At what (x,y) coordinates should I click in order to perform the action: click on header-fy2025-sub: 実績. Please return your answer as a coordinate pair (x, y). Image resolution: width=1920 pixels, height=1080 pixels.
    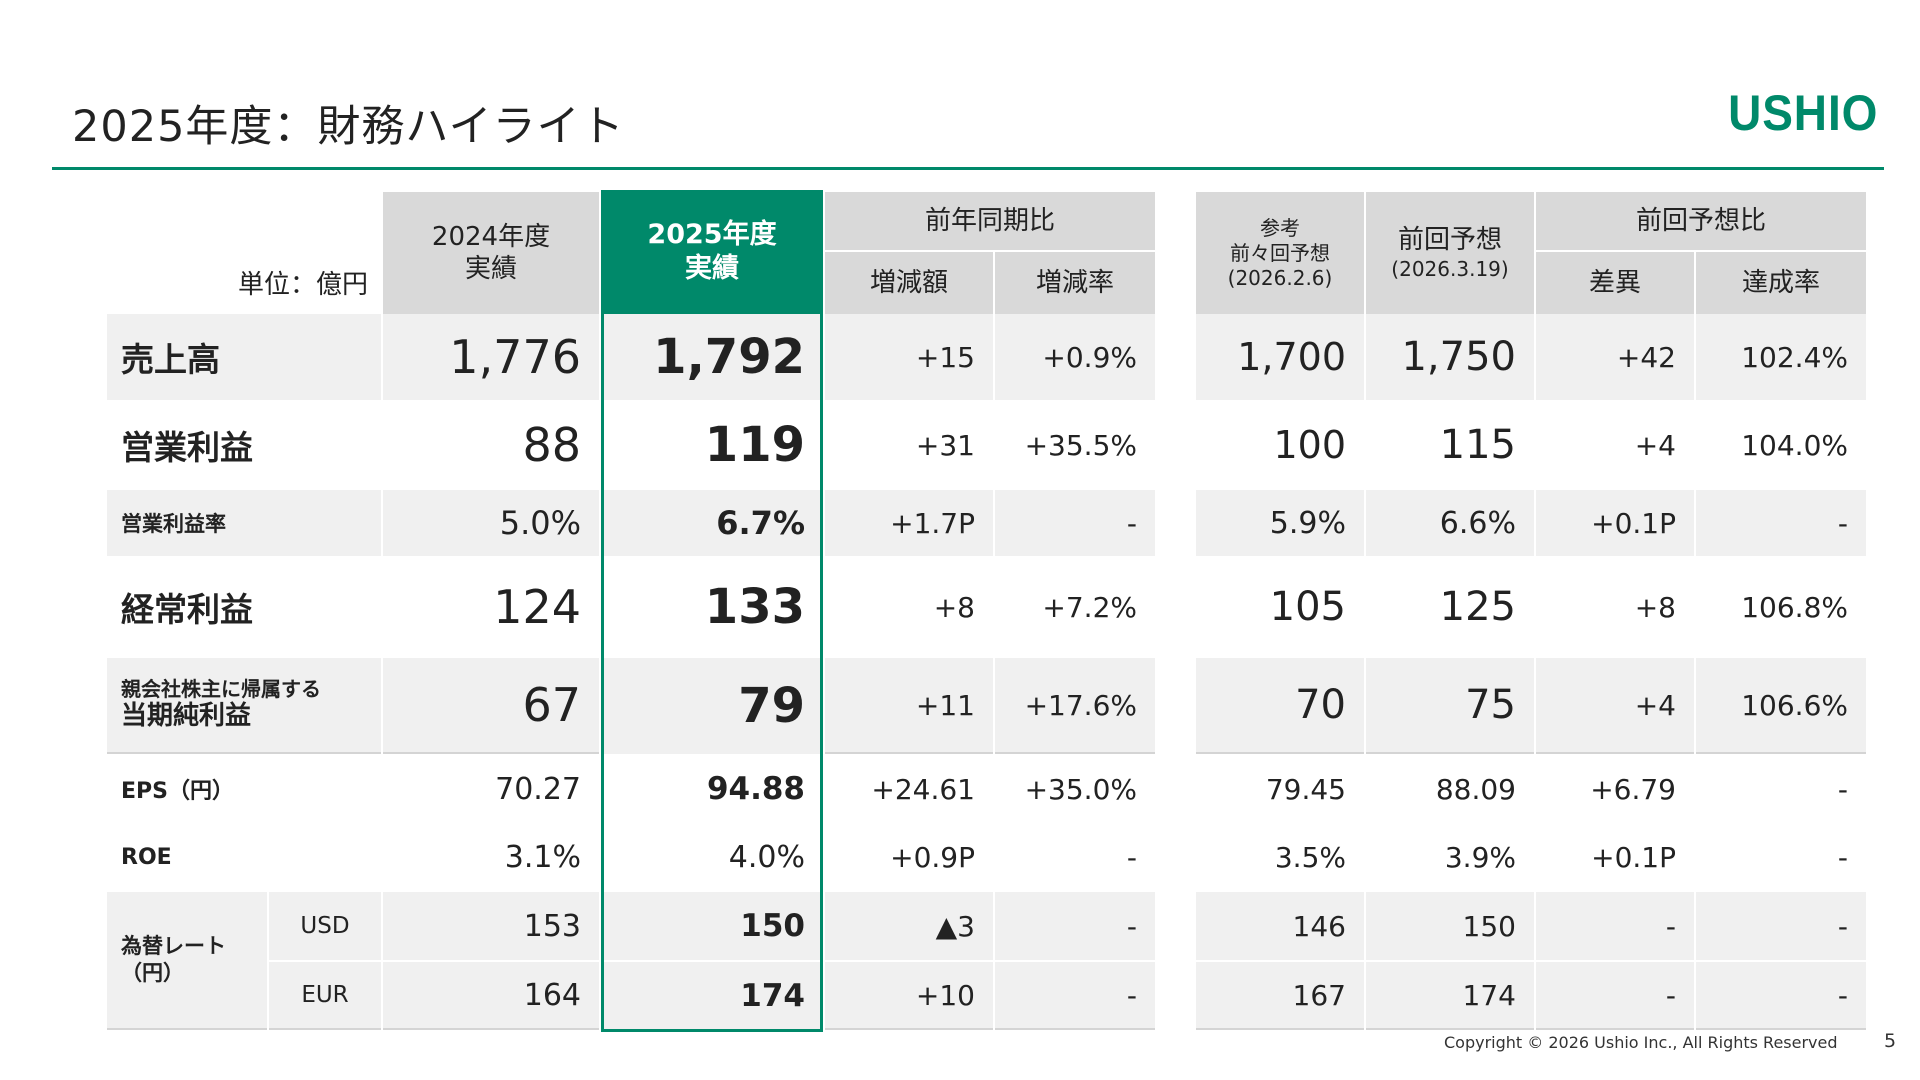
    Looking at the image, I should click on (712, 268).